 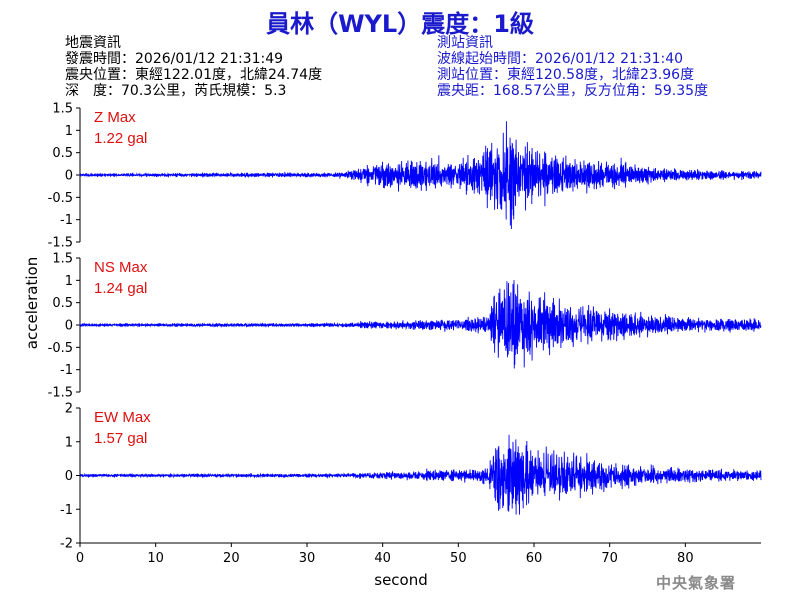 I want to click on x-tick: 40, so click(x=382, y=554).